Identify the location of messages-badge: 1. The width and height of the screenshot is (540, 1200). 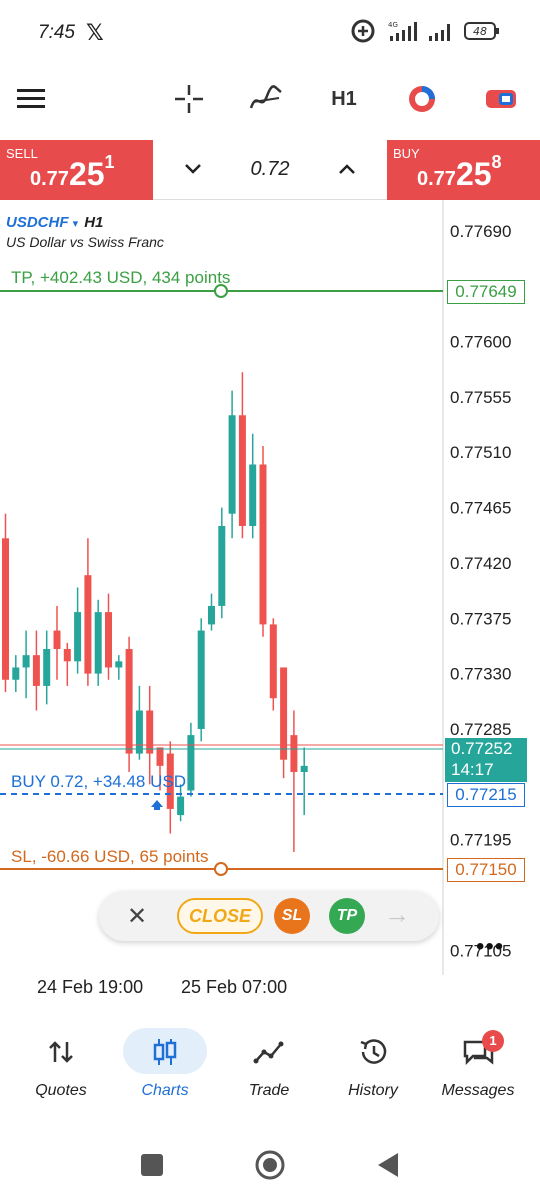
(493, 1041).